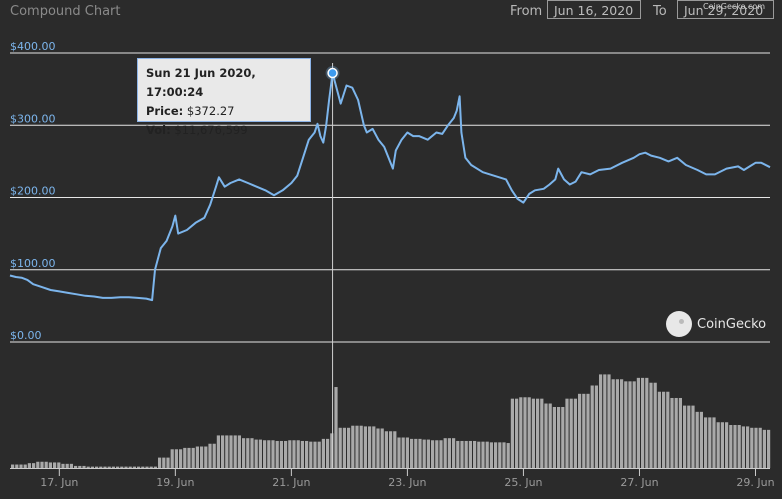 The image size is (782, 499). I want to click on to-label: To, so click(660, 11).